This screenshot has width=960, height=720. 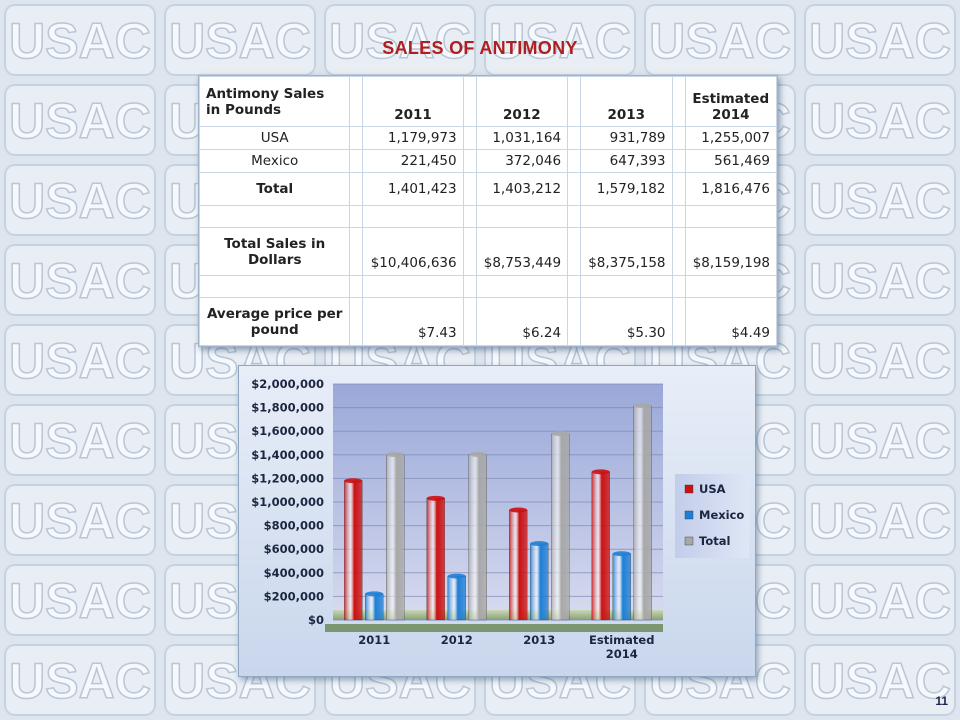 What do you see at coordinates (689, 541) in the screenshot?
I see `legend-swatch-total` at bounding box center [689, 541].